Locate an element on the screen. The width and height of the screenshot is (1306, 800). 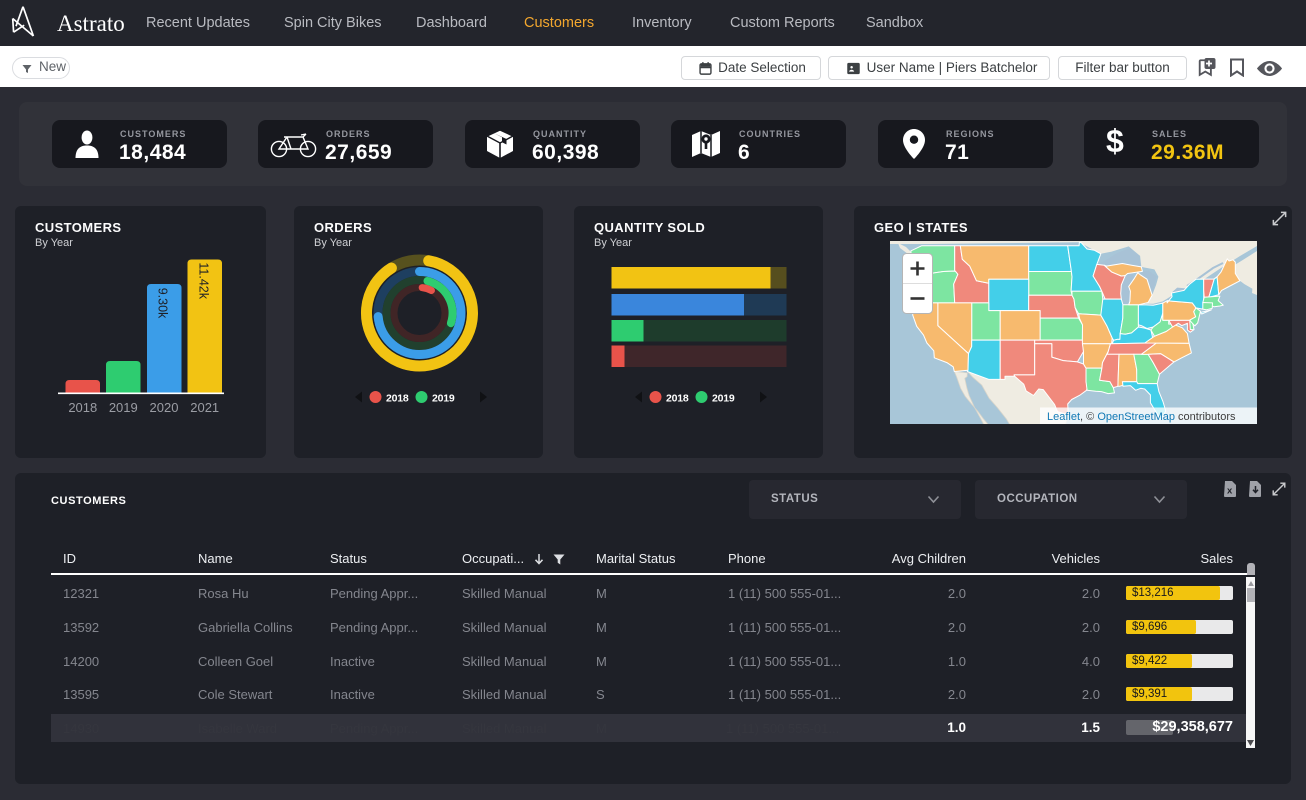
svg-text: 9.30k is located at coordinates (163, 303).